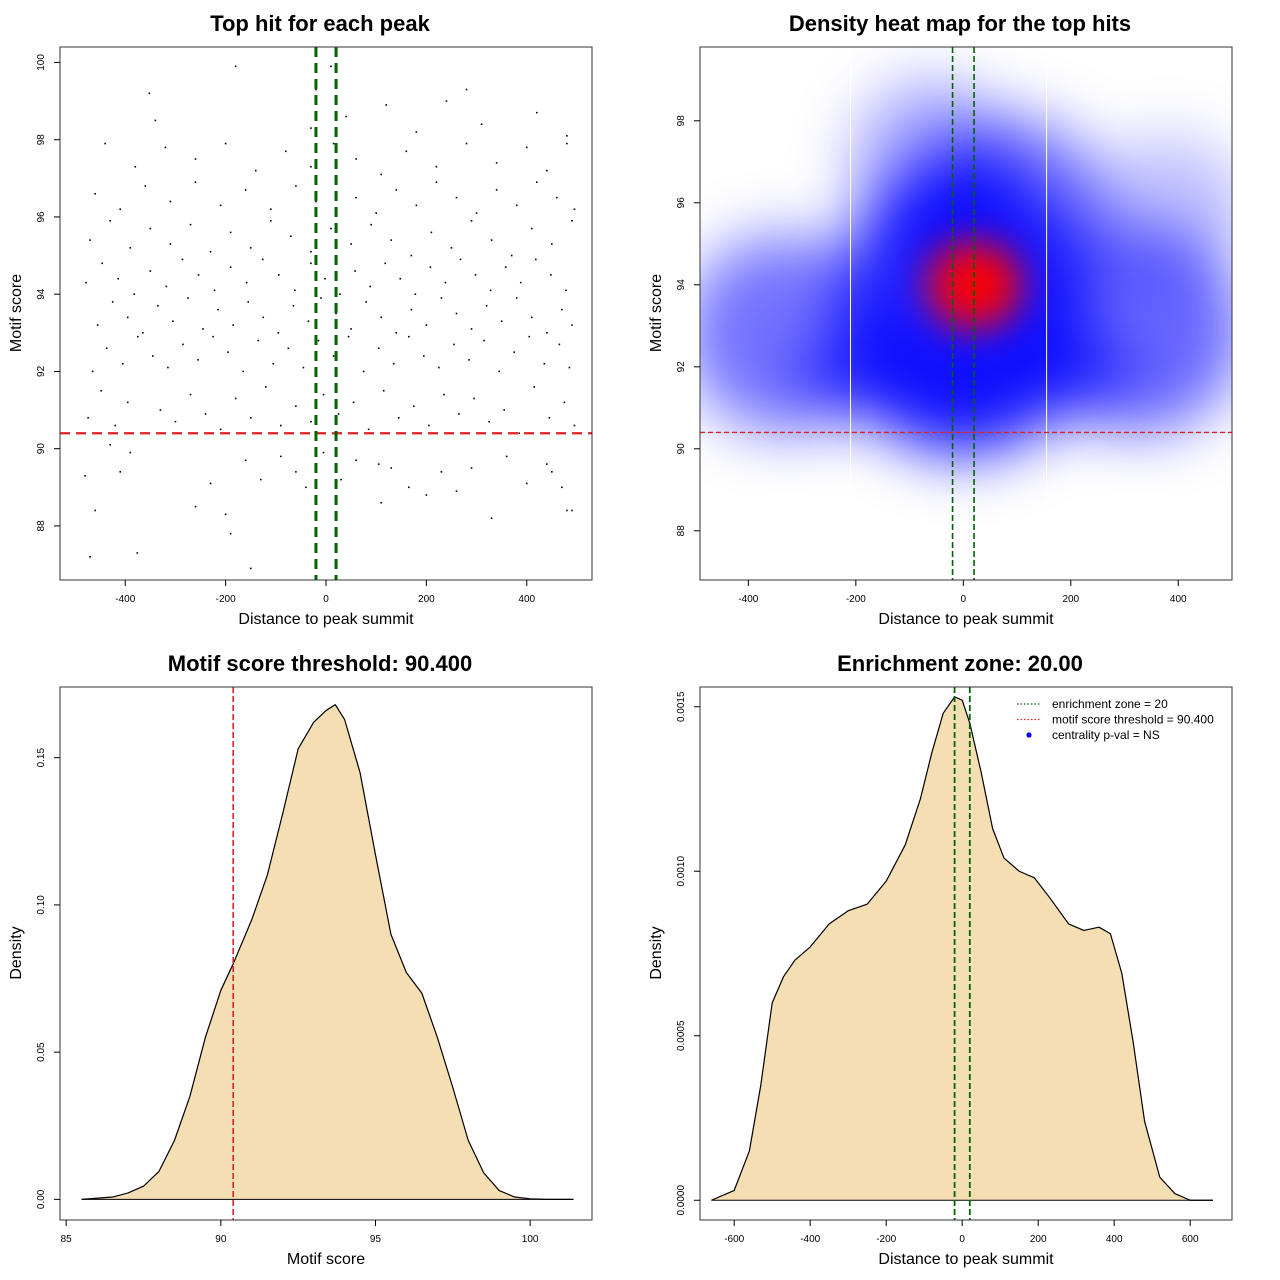 This screenshot has width=1280, height=1280. I want to click on y-tick-label: 0.00, so click(41, 1199).